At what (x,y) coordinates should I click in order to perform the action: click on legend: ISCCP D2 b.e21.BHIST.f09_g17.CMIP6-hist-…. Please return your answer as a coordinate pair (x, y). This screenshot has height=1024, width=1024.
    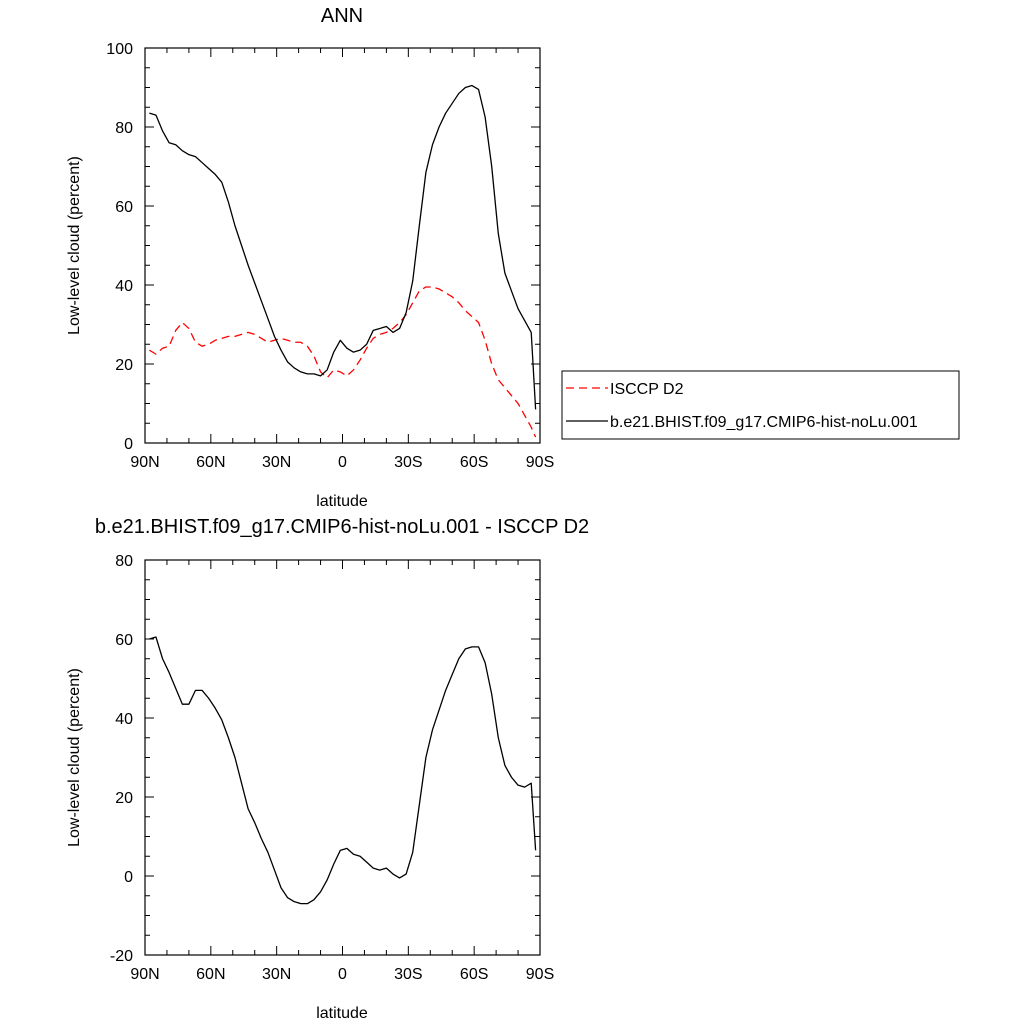
    Looking at the image, I should click on (760, 405).